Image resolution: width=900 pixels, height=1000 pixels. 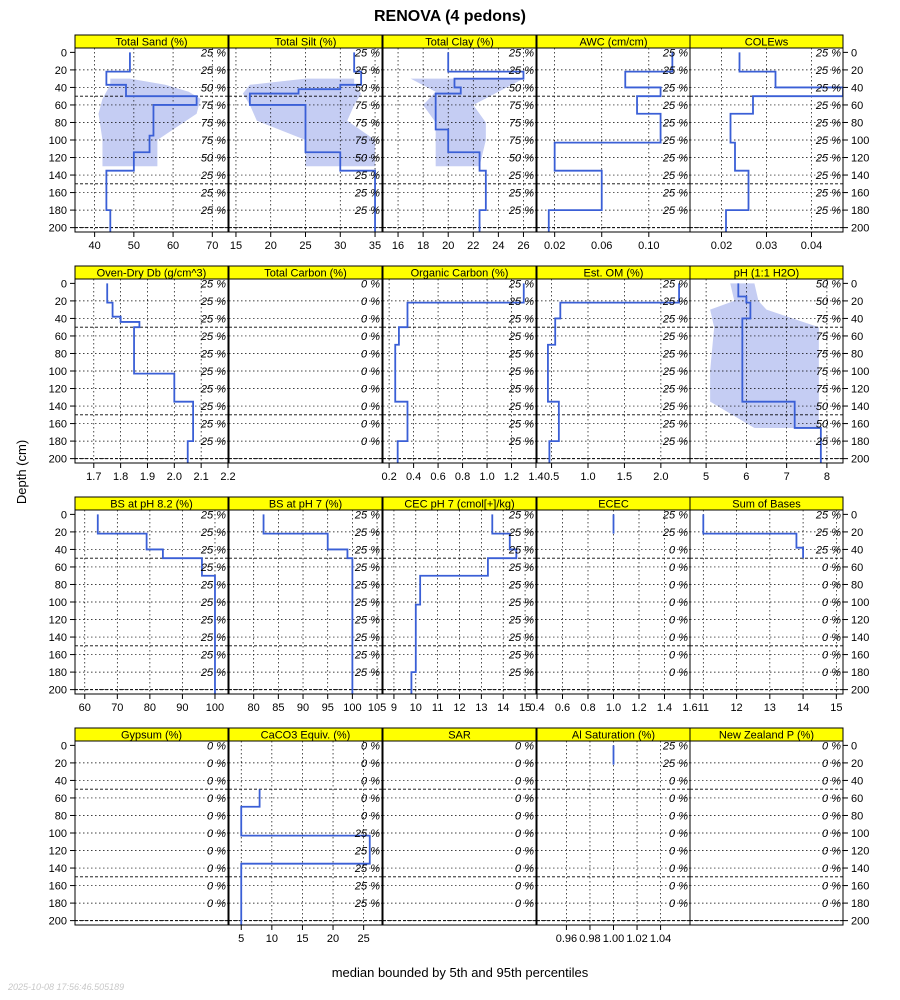 What do you see at coordinates (459, 708) in the screenshot?
I see `x-tick-label: 12` at bounding box center [459, 708].